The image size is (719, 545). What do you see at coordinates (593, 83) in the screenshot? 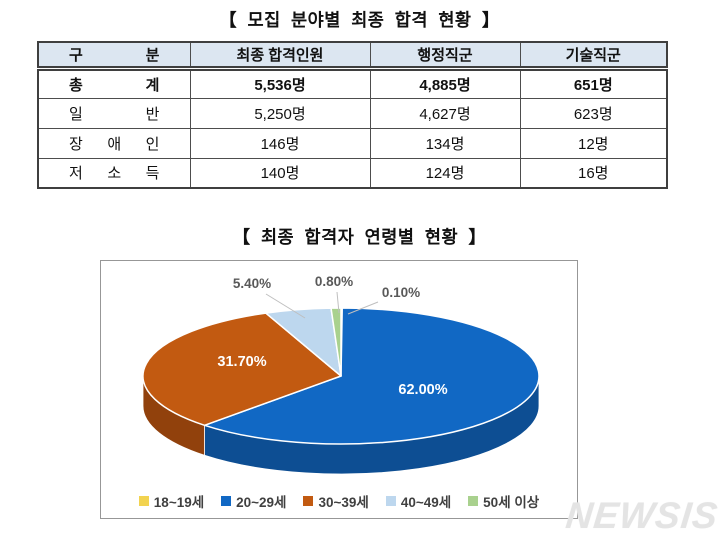
I see `cell-tech: 651명` at bounding box center [593, 83].